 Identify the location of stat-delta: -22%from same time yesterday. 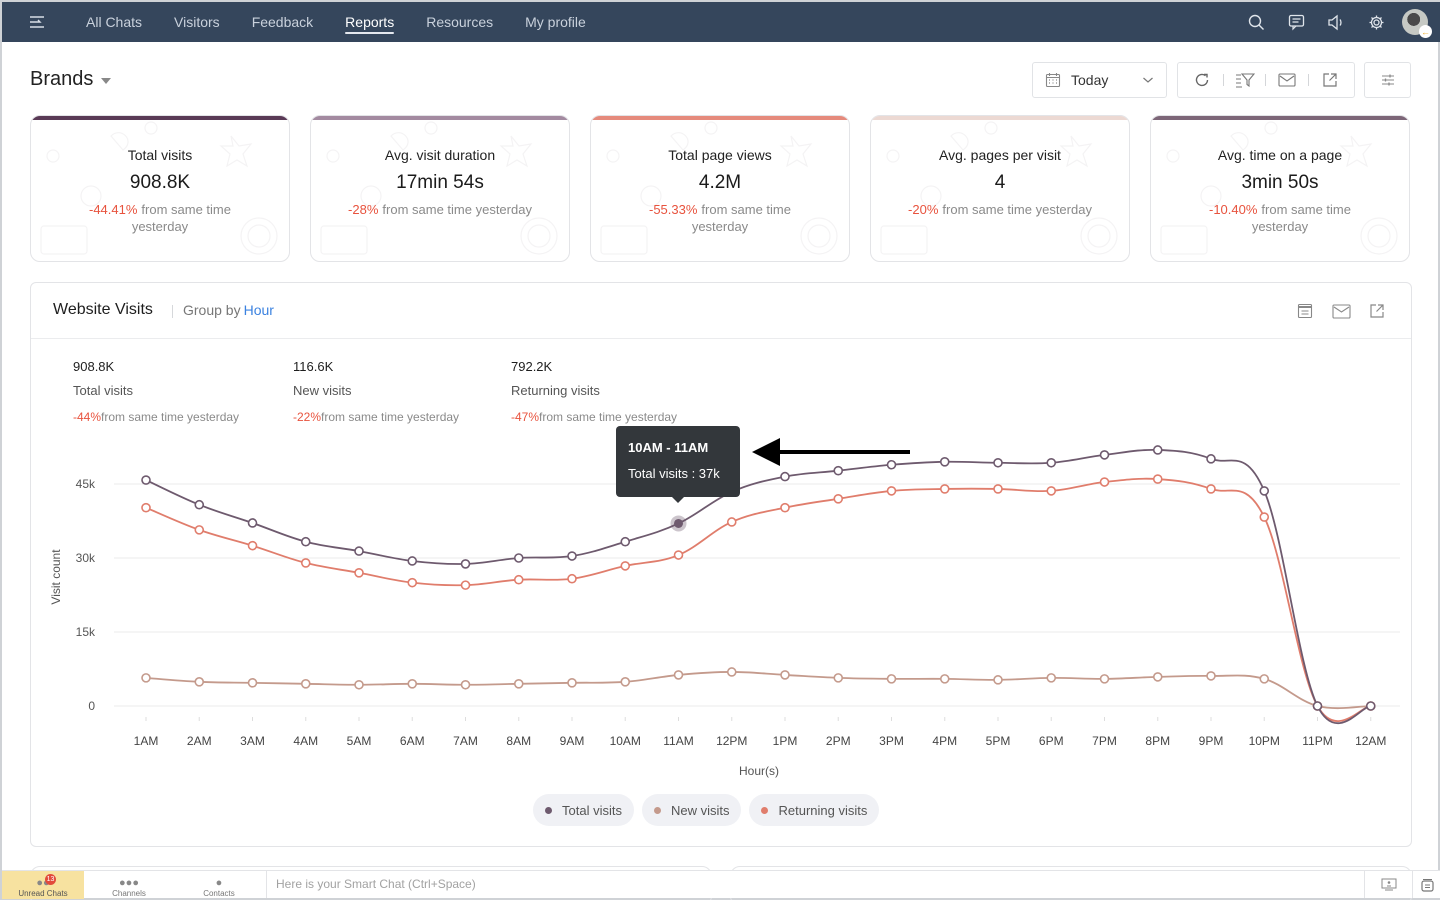
(403, 417).